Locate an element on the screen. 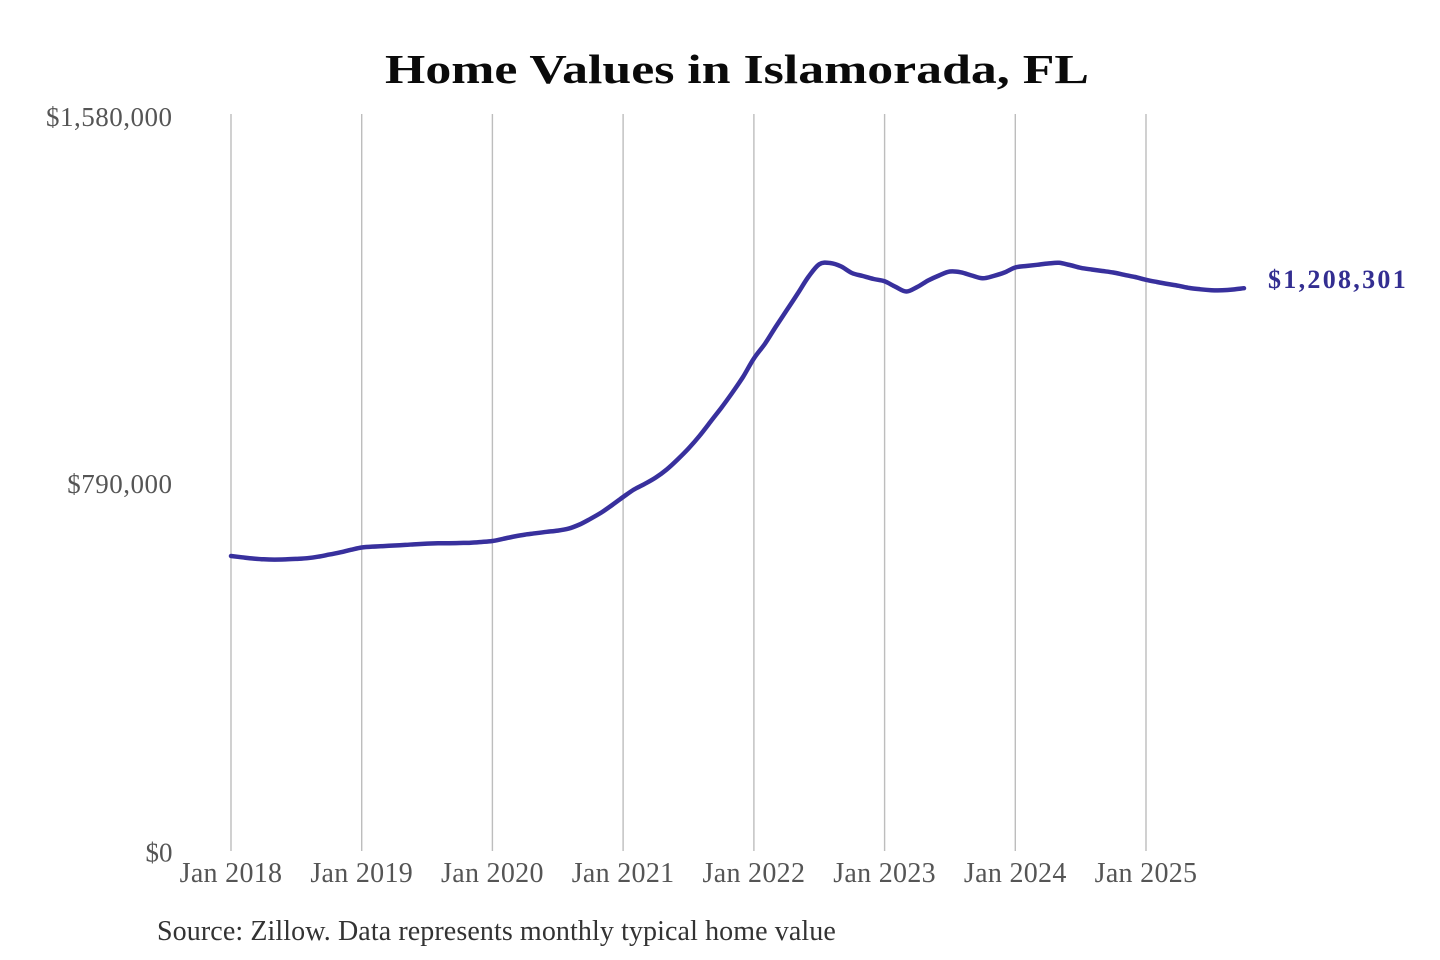 This screenshot has height=960, width=1440. svg-text: $1,580,000 is located at coordinates (109, 117).